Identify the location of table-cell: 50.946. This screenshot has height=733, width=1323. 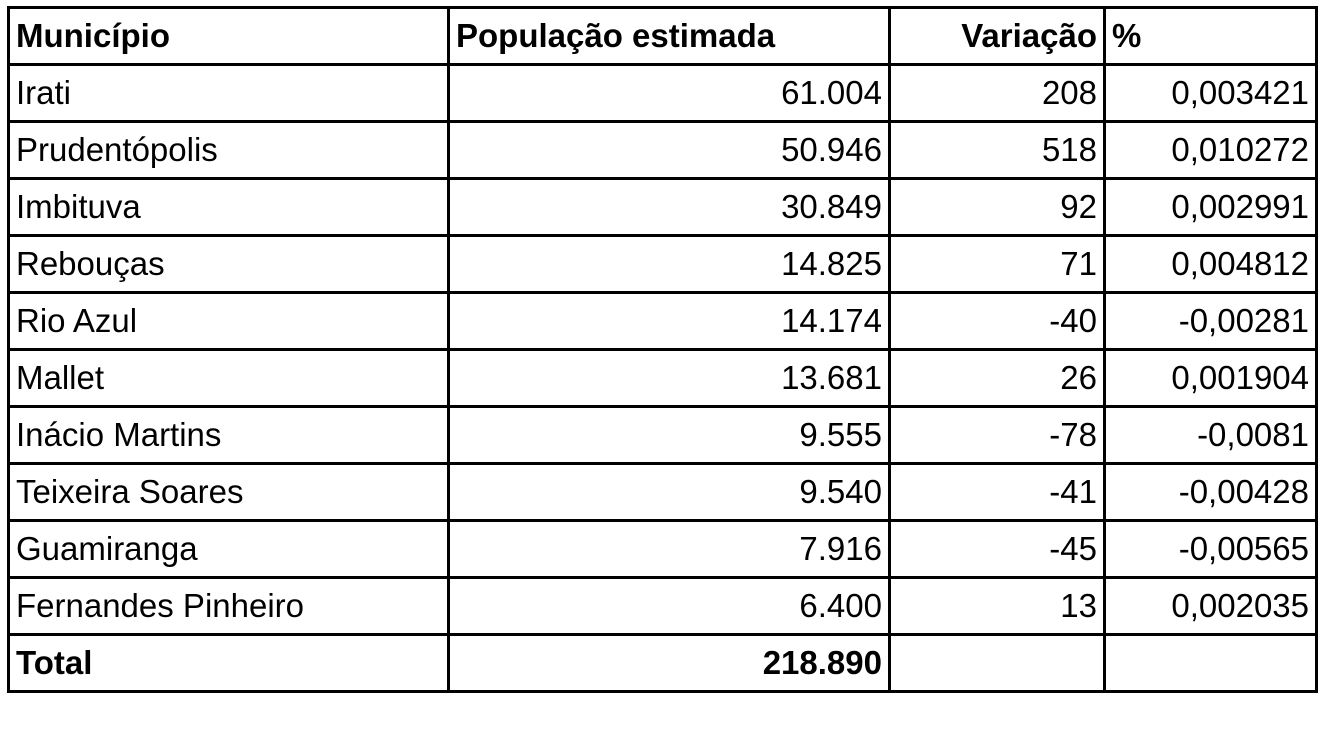
(669, 150).